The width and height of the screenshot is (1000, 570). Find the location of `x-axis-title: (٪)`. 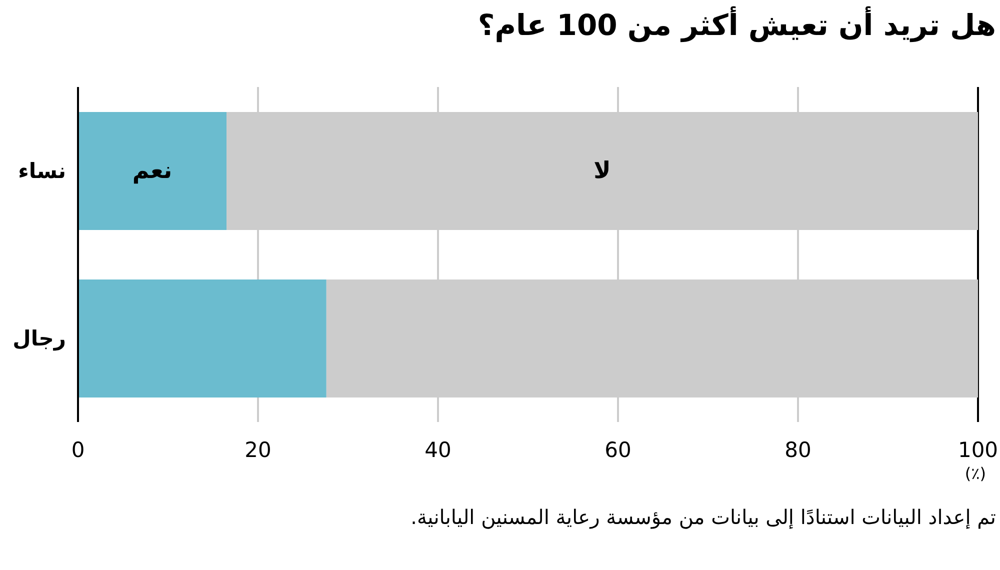

x-axis-title: (٪) is located at coordinates (975, 473).